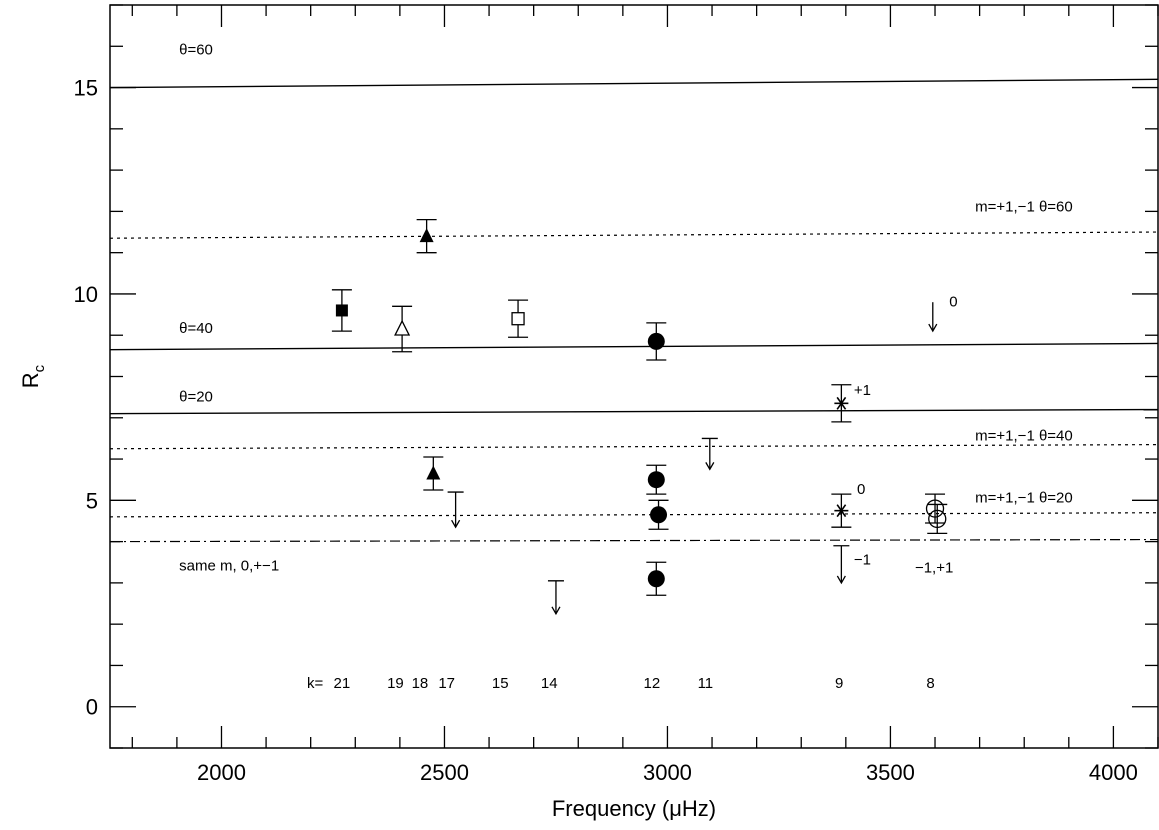 The image size is (1159, 830). I want to click on x-tick-label: 2000, so click(221, 772).